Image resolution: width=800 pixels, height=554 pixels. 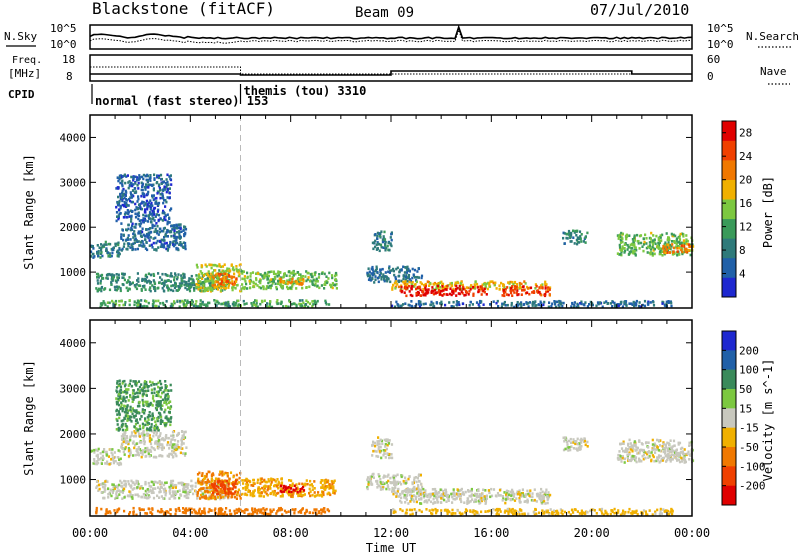 I want to click on noise-panel-frame, so click(x=391, y=37).